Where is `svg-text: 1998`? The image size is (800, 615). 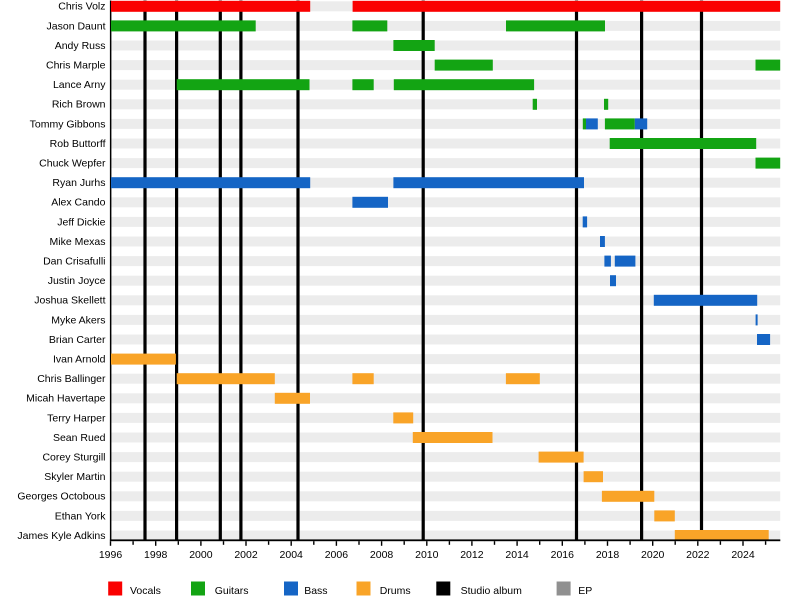 svg-text: 1998 is located at coordinates (156, 555).